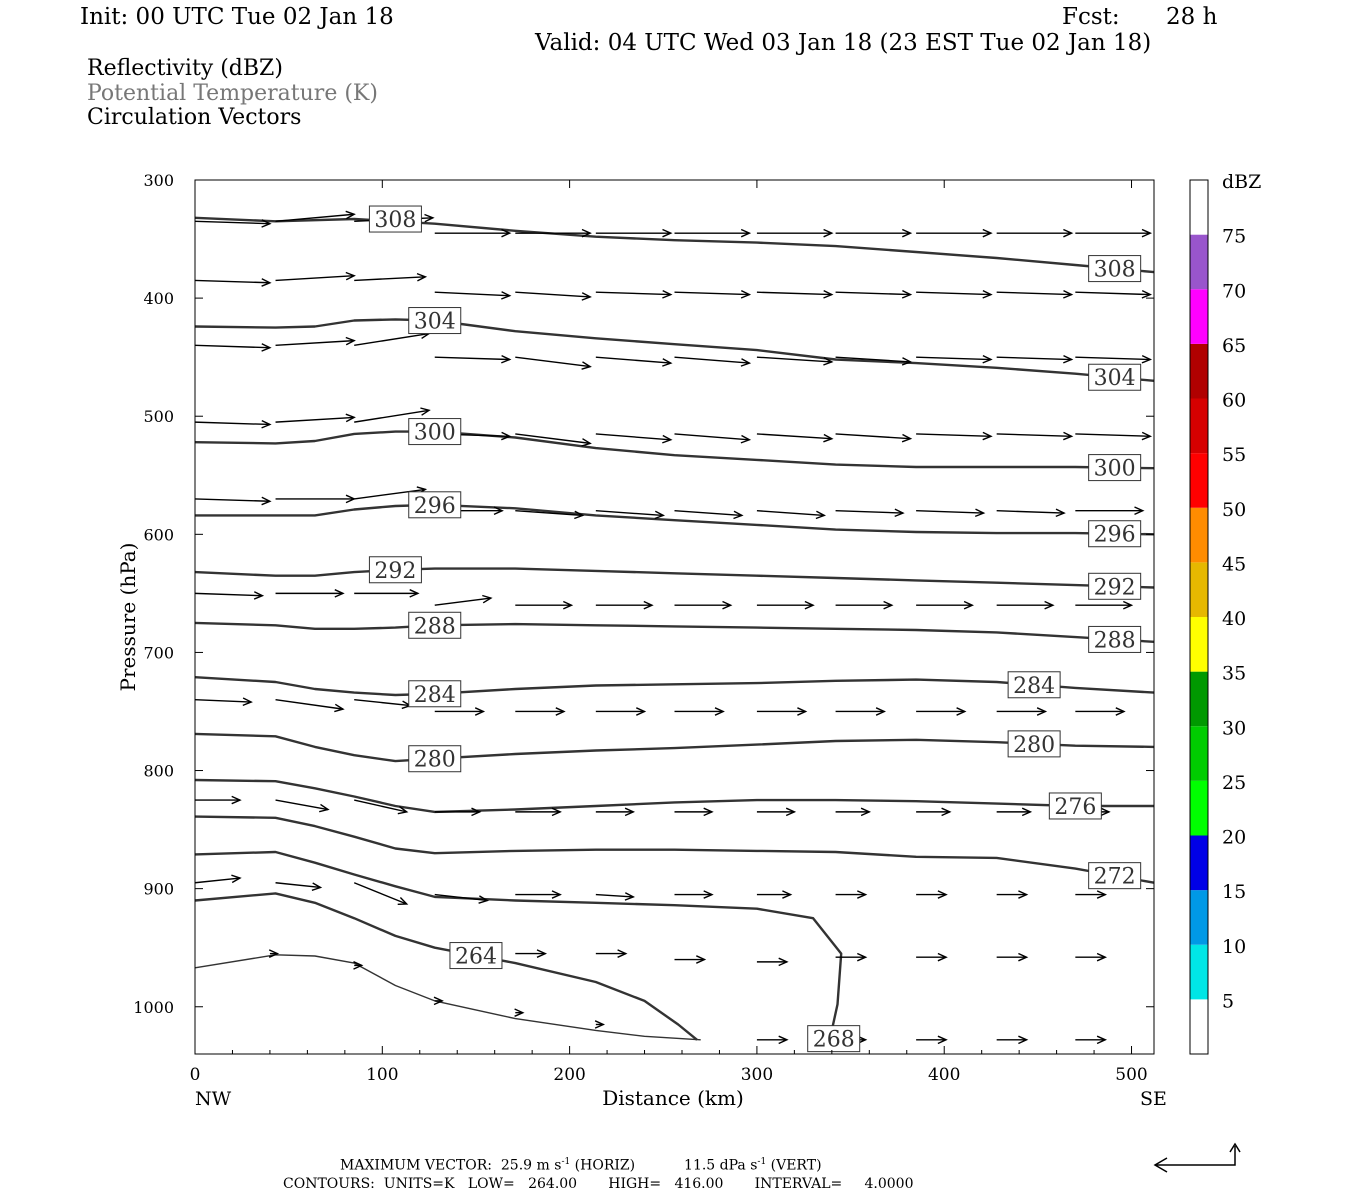 The height and width of the screenshot is (1200, 1350). Describe the element at coordinates (237, 17) in the screenshot. I see `init-time: Init: 00 UTC Tue 02 Jan 18` at that location.